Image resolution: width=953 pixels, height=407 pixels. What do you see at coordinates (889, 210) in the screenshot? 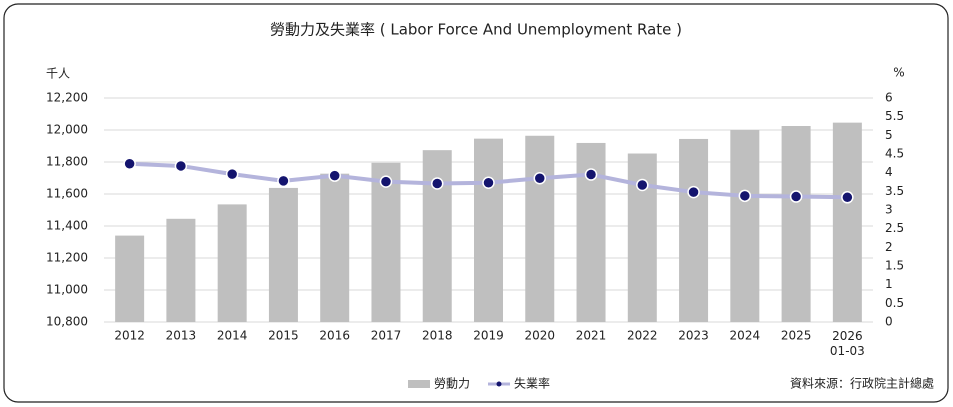
I see `y2-tick-label: 3` at bounding box center [889, 210].